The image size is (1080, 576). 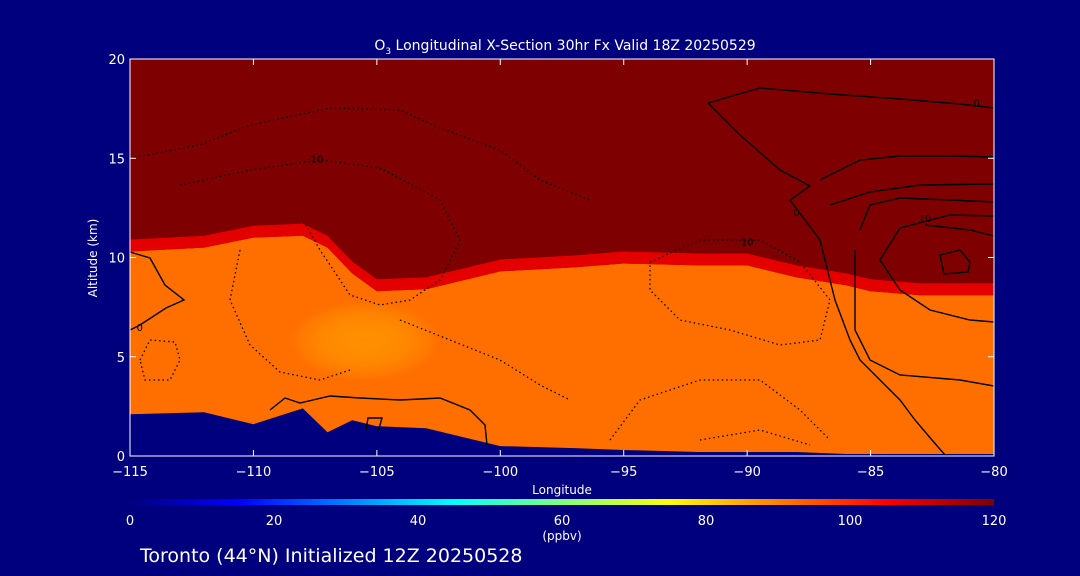 I want to click on x-tick-label: −80, so click(x=993, y=472).